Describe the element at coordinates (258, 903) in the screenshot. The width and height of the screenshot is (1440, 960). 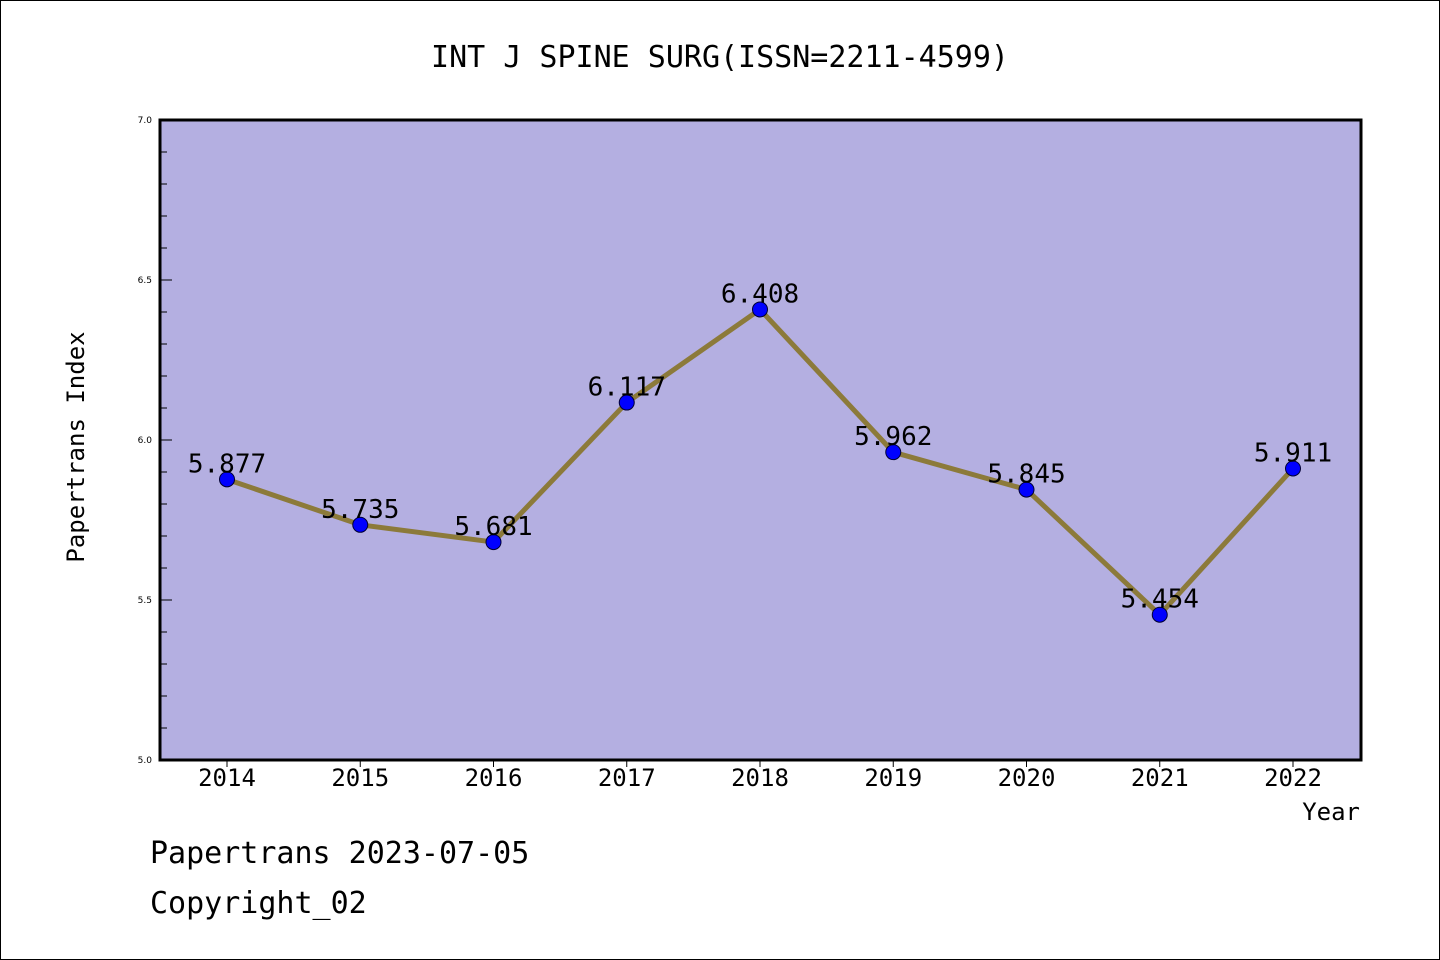
I see `footer-copyright: Copyright_02` at that location.